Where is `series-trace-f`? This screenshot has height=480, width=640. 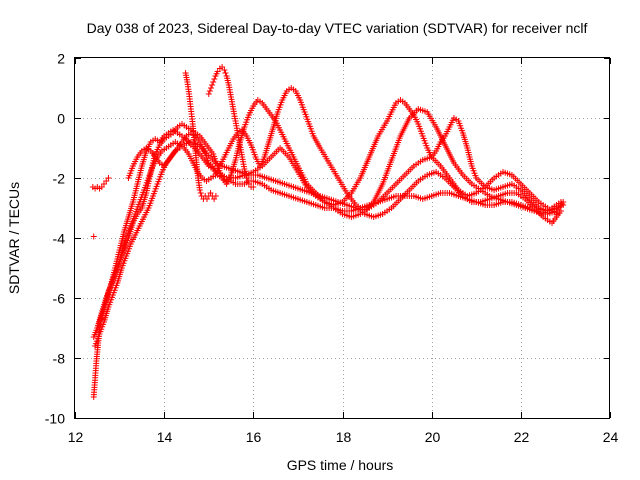
series-trace-f is located at coordinates (100, 183).